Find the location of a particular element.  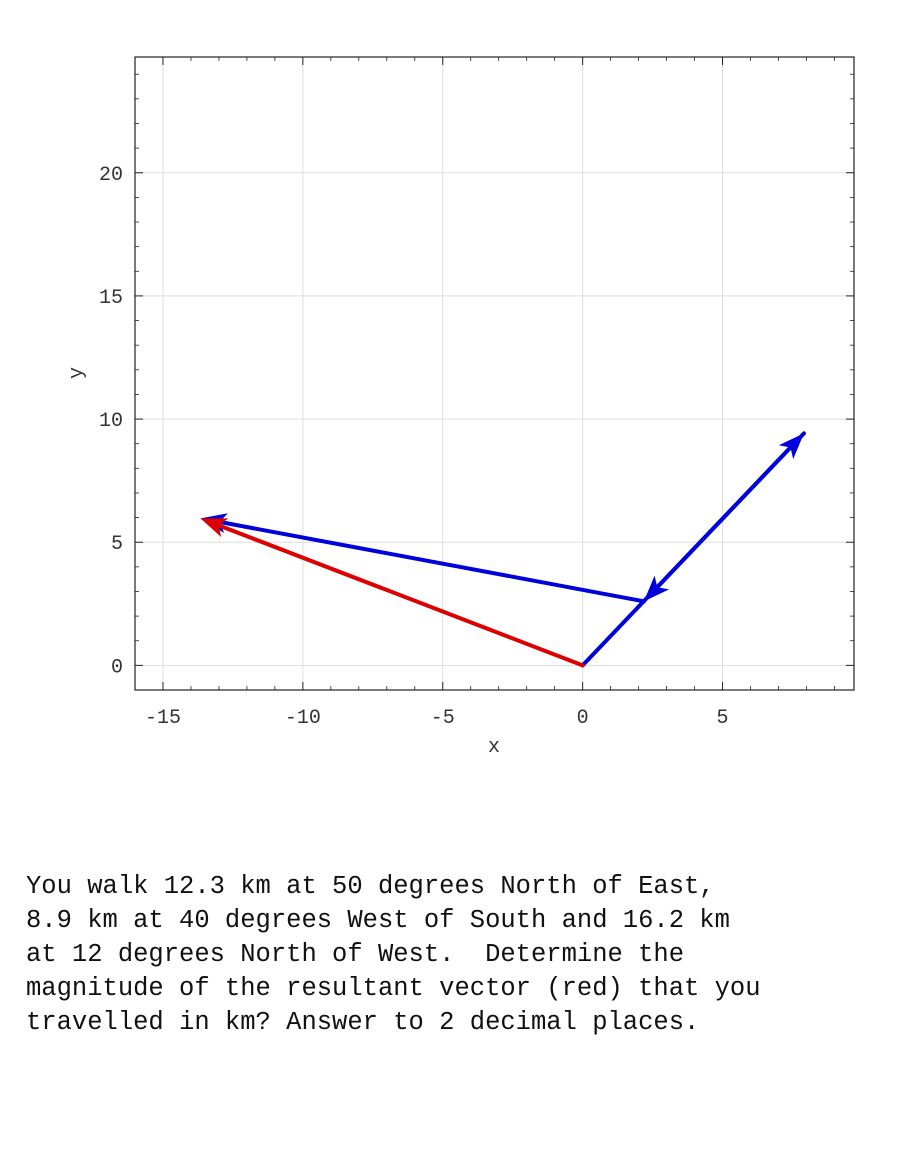

x-tick-label: 0 is located at coordinates (583, 718).